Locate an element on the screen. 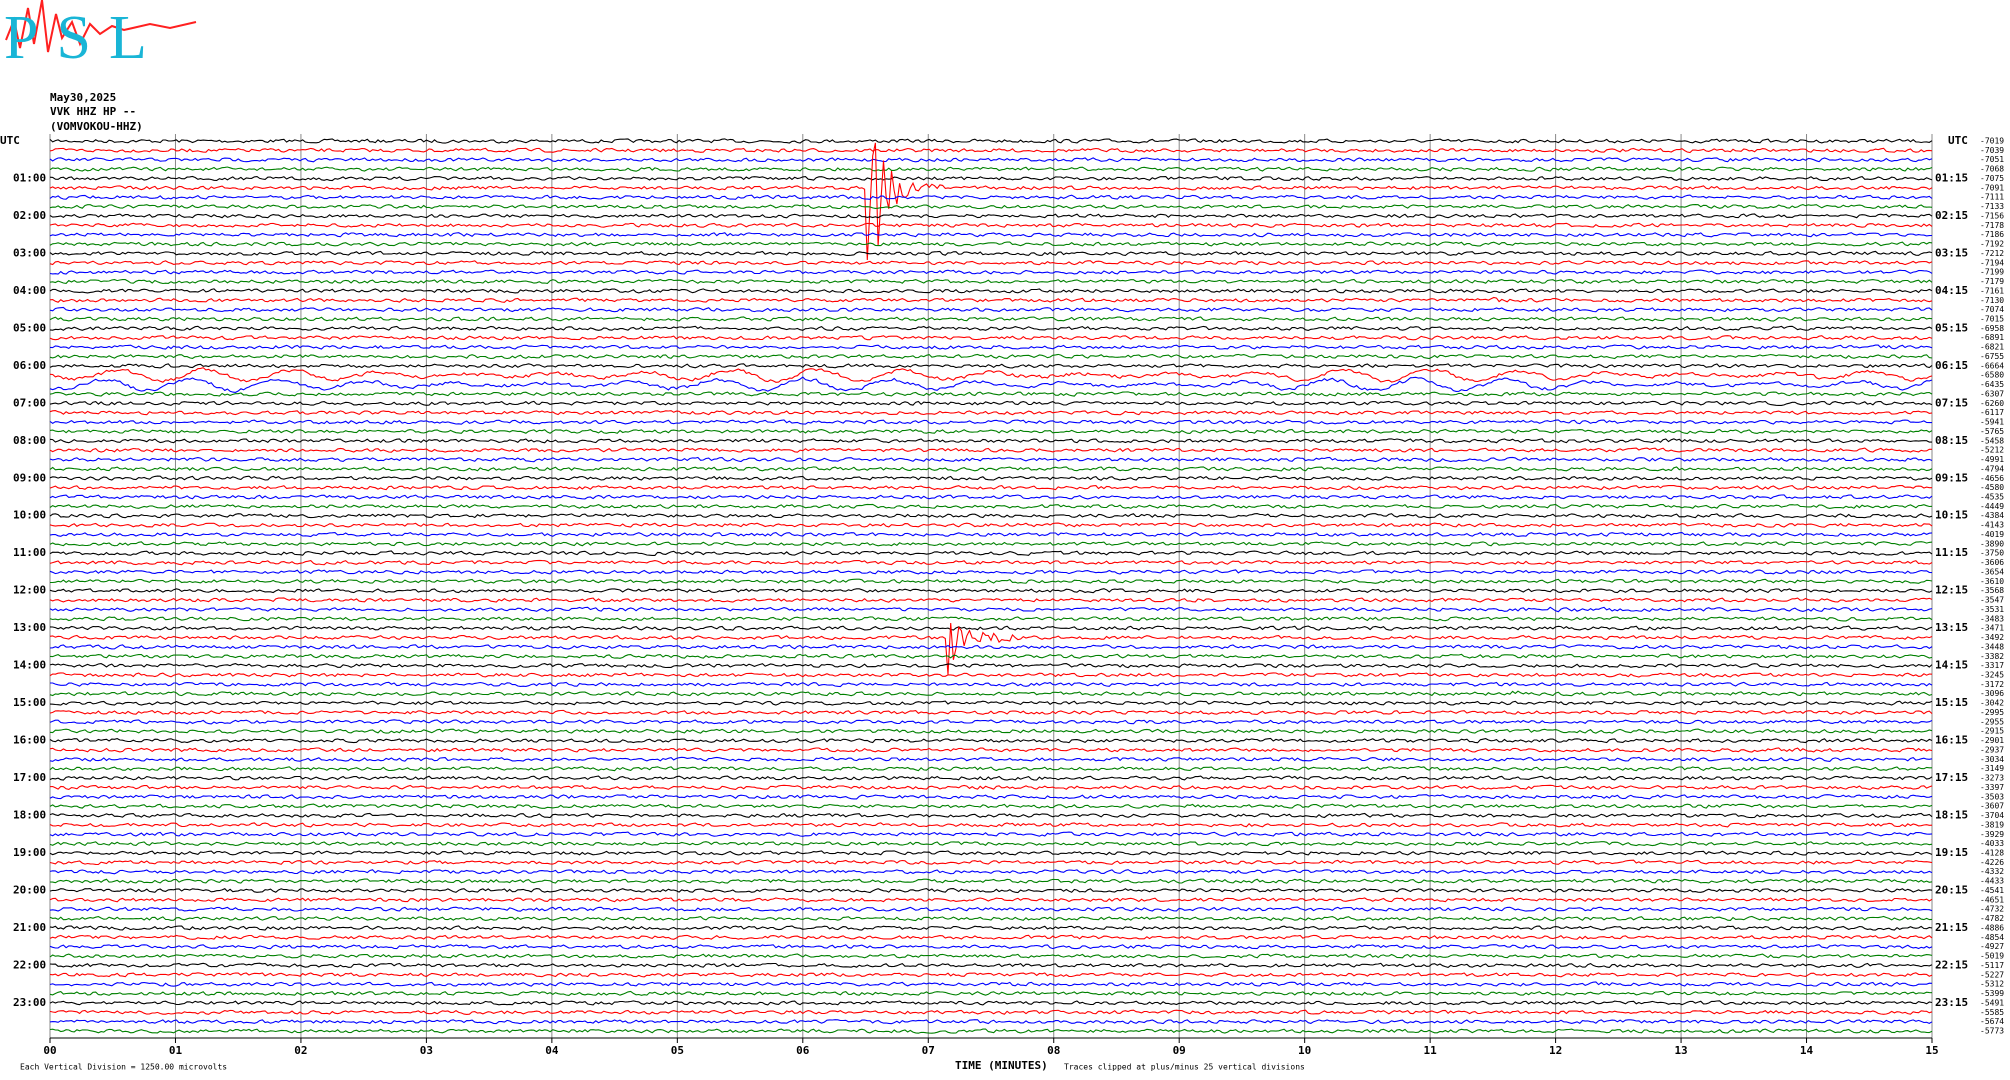 The height and width of the screenshot is (1080, 2010). hour-label: 15:00 is located at coordinates (29, 702).